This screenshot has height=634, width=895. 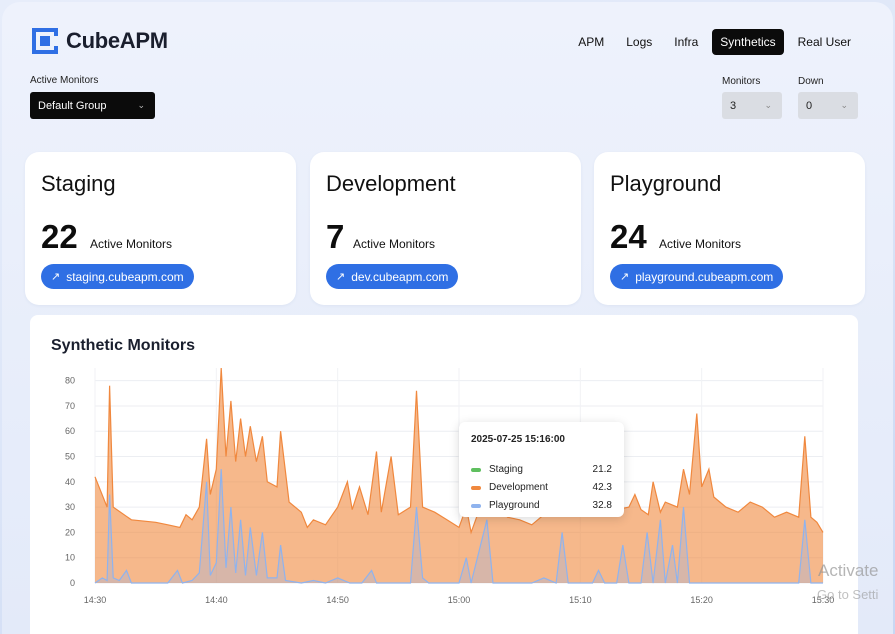 I want to click on panel-title: Synthetic Monitors, so click(x=123, y=345).